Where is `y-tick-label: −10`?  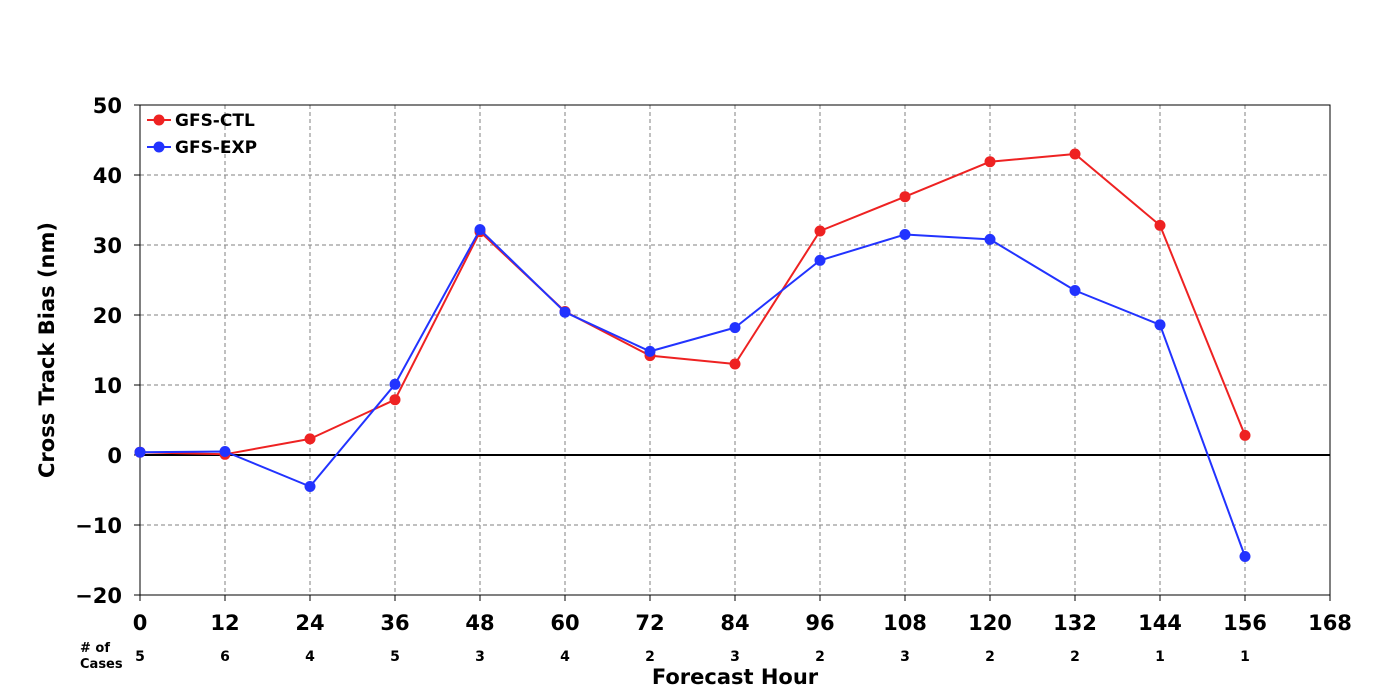
y-tick-label: −10 is located at coordinates (98, 526).